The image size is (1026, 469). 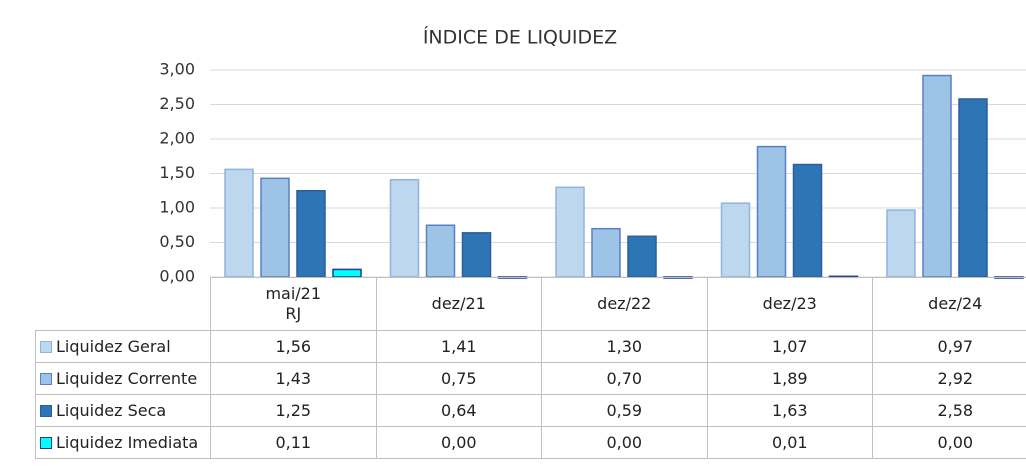 What do you see at coordinates (127, 442) in the screenshot?
I see `legend-label: Liquidez Imediata` at bounding box center [127, 442].